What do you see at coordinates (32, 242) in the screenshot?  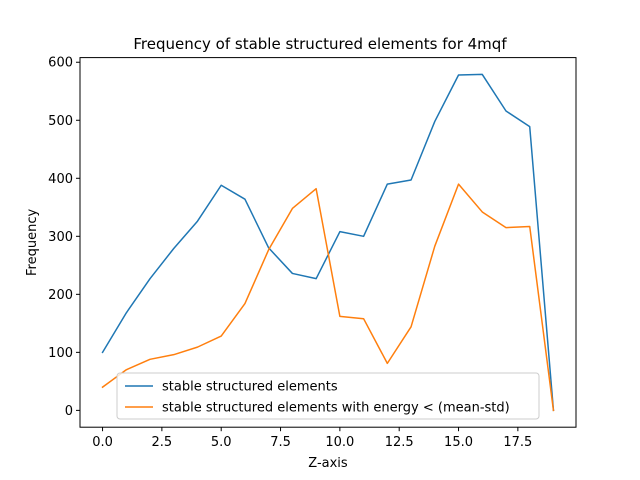 I see `y-axis-label: Frequency` at bounding box center [32, 242].